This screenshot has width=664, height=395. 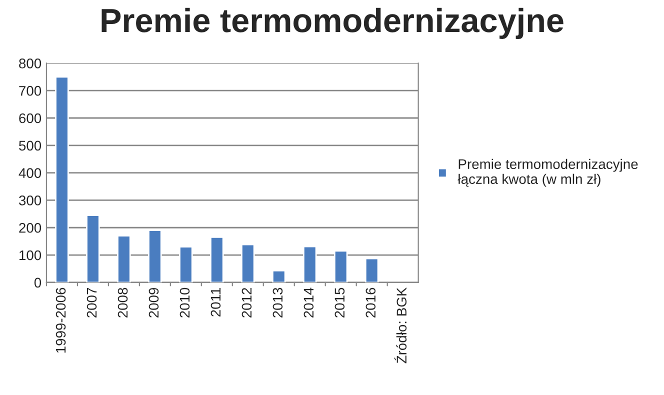 I want to click on y-tick-label: 300, so click(x=30, y=201).